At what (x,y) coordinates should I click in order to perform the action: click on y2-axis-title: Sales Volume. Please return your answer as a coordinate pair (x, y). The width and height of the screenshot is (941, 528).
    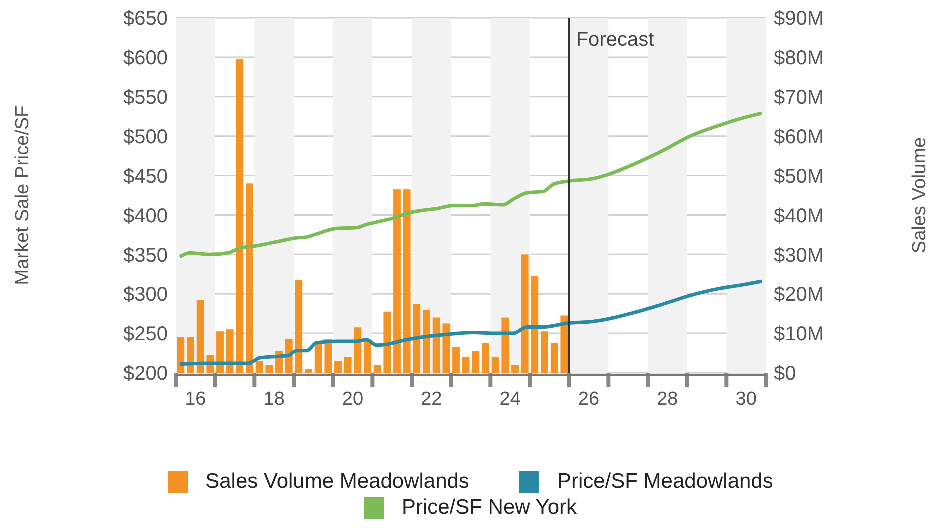
    Looking at the image, I should click on (920, 195).